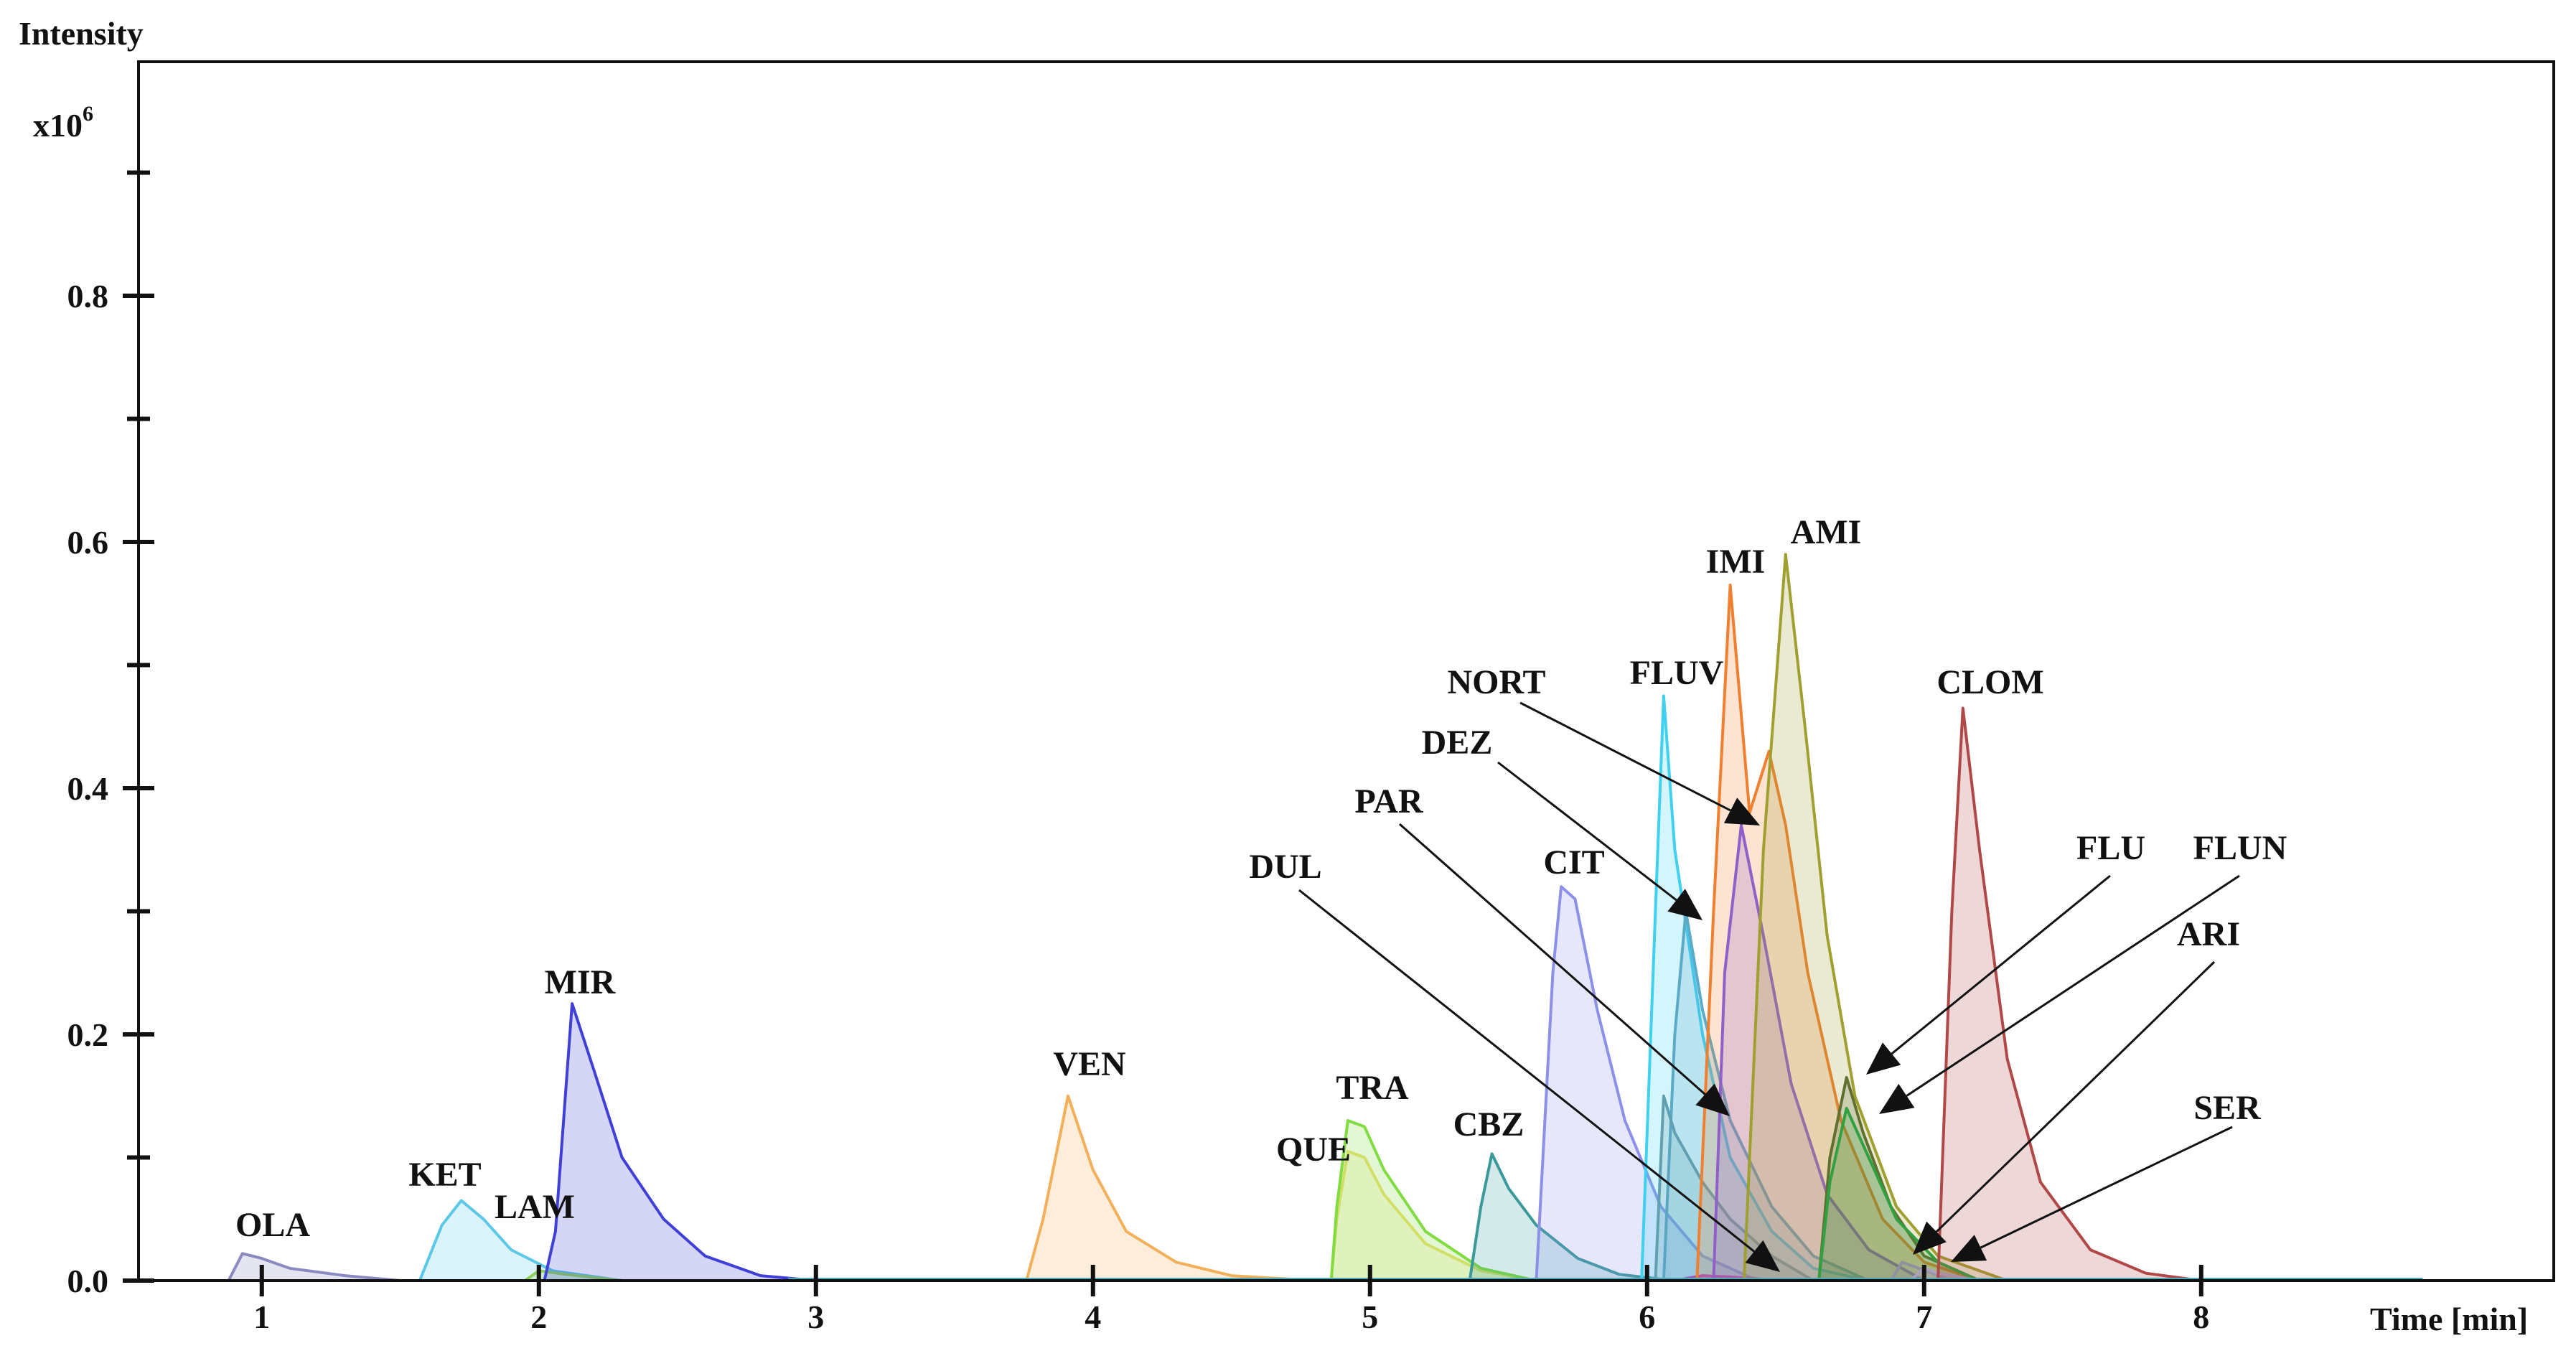 Image resolution: width=2576 pixels, height=1361 pixels. What do you see at coordinates (2449, 1319) in the screenshot?
I see `x-axis-title: Time [min]` at bounding box center [2449, 1319].